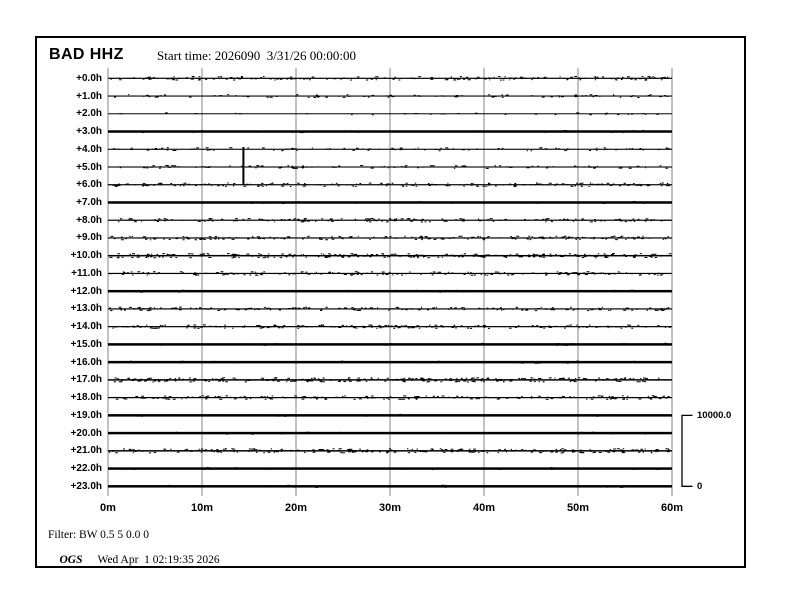 The height and width of the screenshot is (612, 792). I want to click on row-label: +23.0h, so click(86, 486).